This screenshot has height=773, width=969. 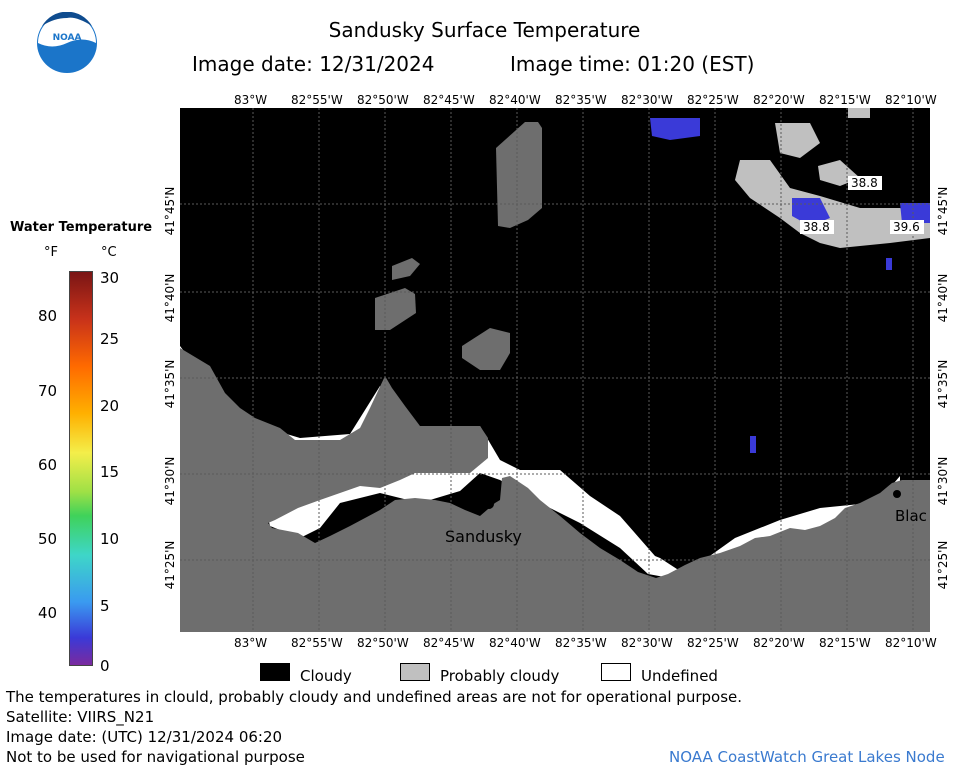 I want to click on legend-swatch-cloudy, so click(x=275, y=672).